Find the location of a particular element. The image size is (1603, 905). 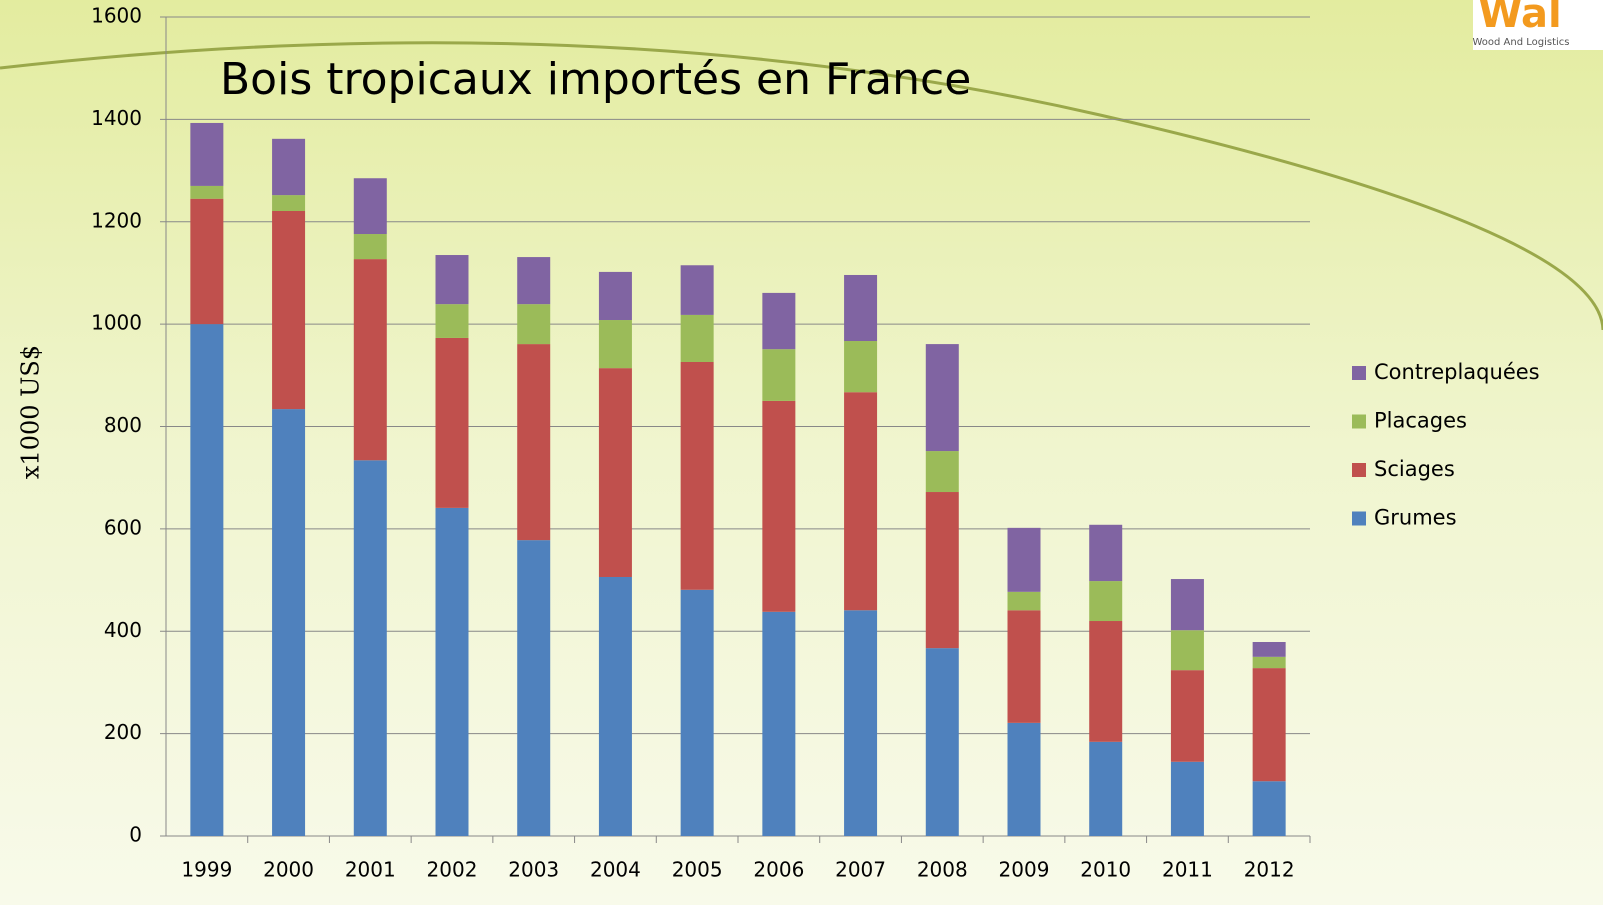

y-tick-label: 600 is located at coordinates (123, 527).